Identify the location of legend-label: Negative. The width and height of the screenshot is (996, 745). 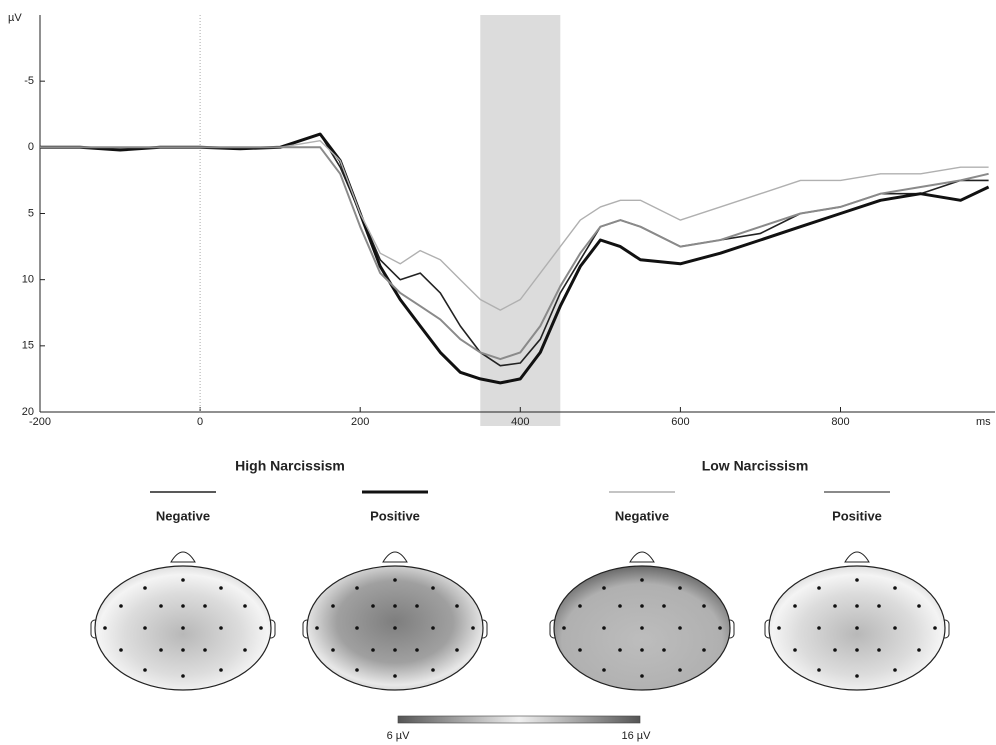
(183, 515).